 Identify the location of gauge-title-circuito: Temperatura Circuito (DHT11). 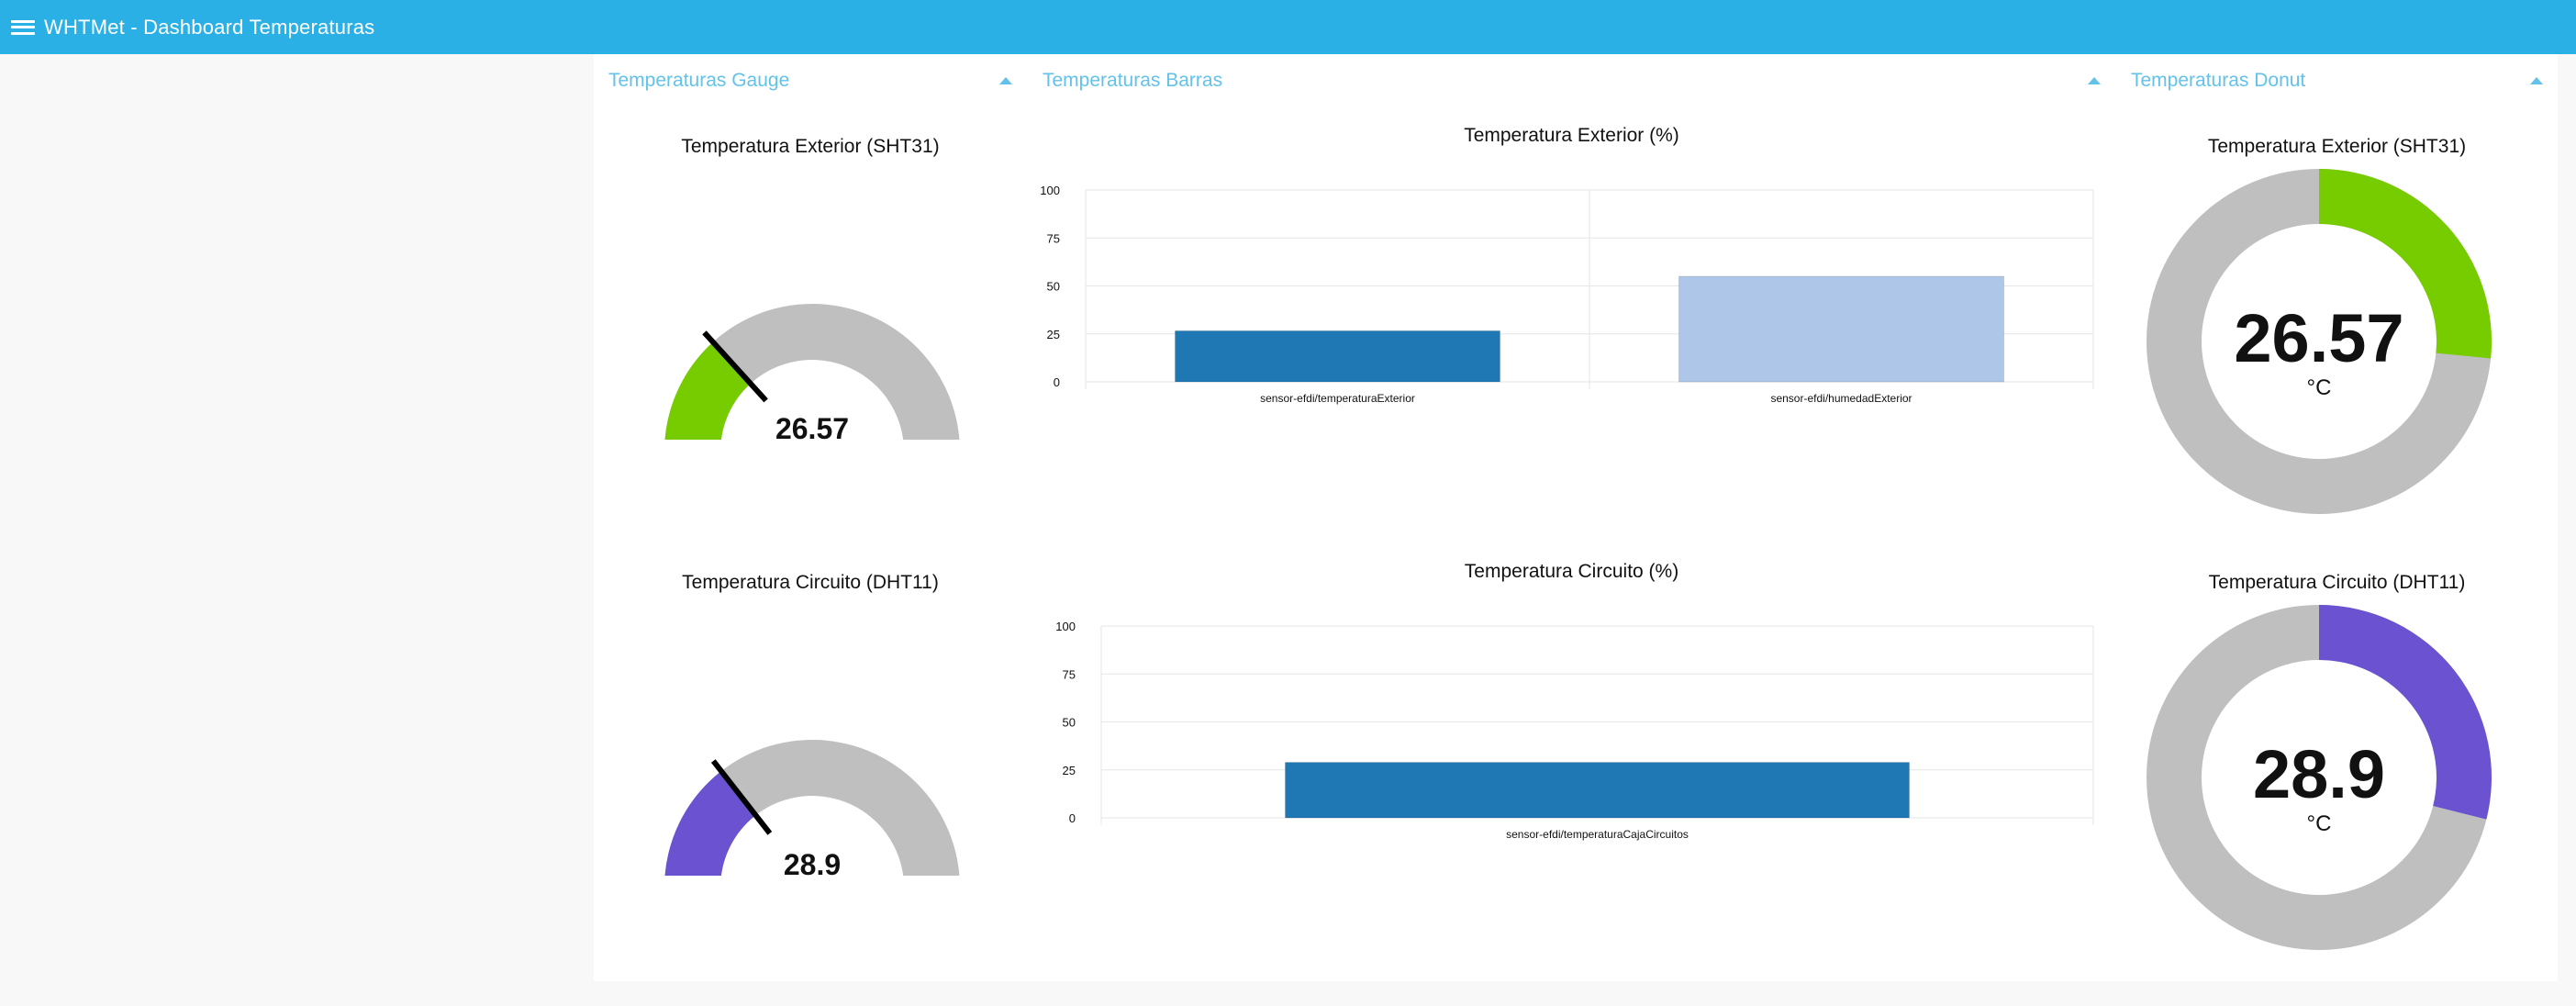
(810, 582).